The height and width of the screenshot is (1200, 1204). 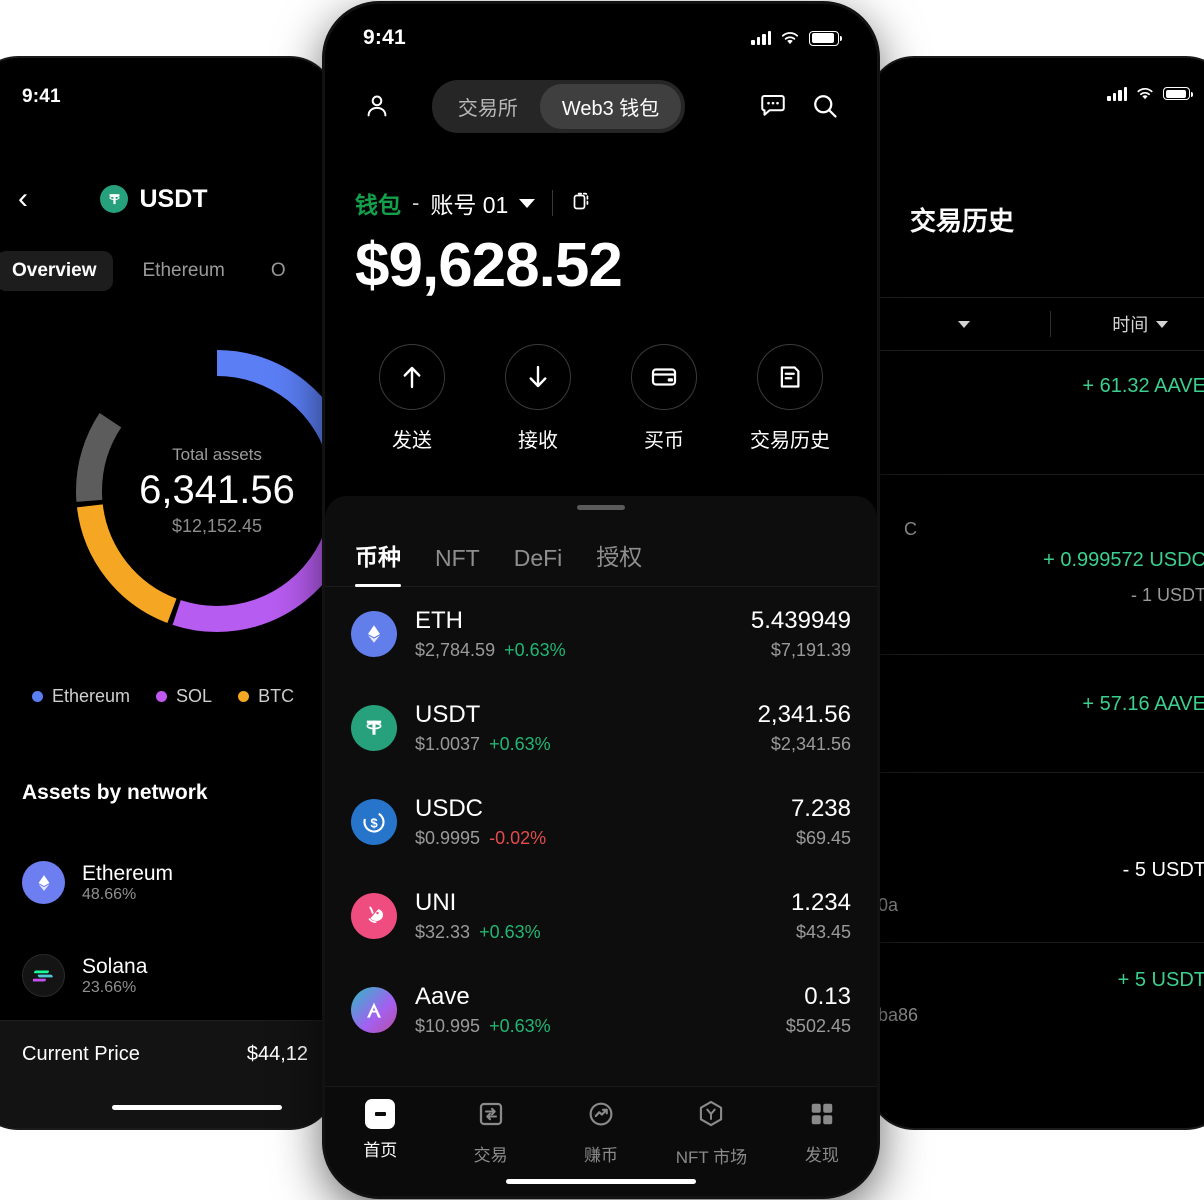 What do you see at coordinates (380, 1114) in the screenshot?
I see `home-icon` at bounding box center [380, 1114].